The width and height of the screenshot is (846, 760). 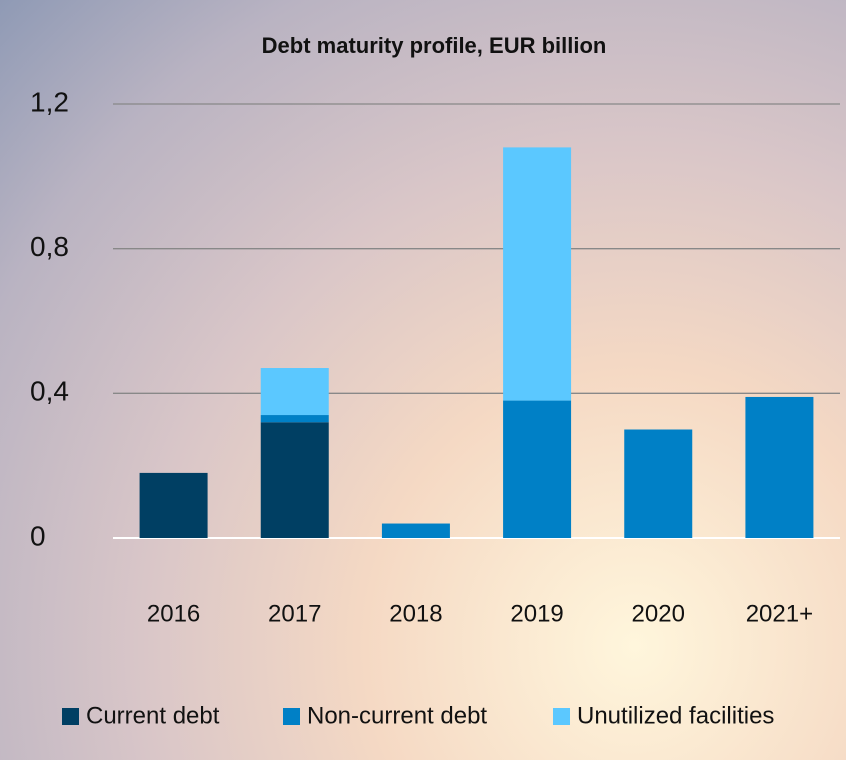 I want to click on x-tick-label: 2018, so click(x=415, y=613).